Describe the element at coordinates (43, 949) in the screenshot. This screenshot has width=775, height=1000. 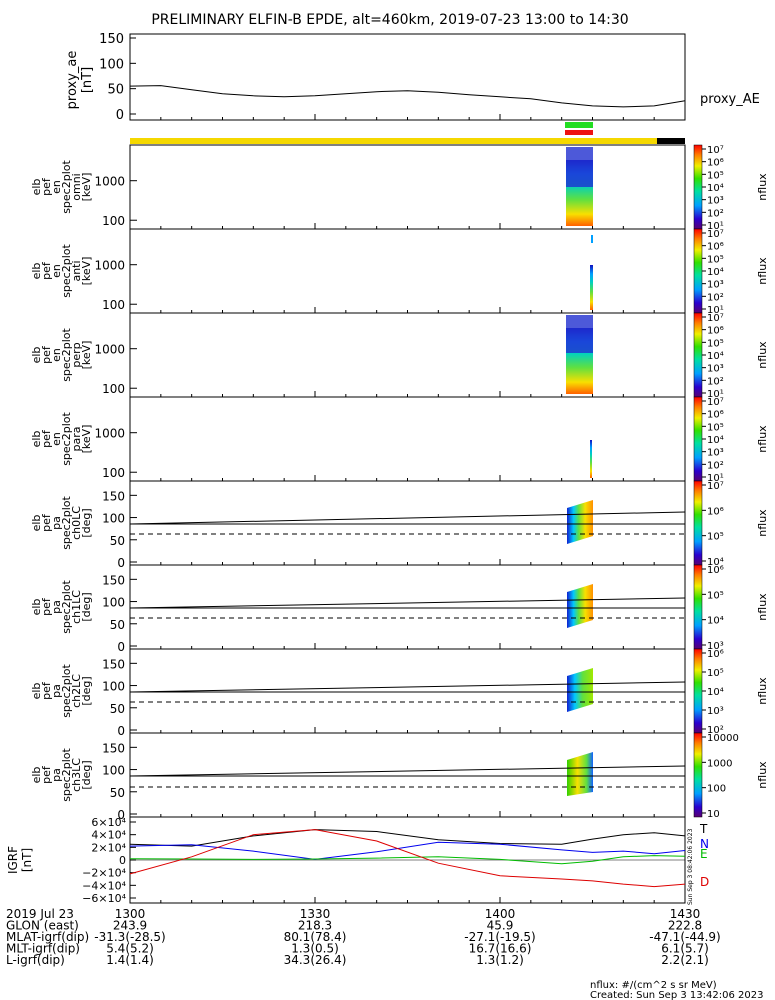
I see `footer-row-label: MLT-igrf(dip)` at that location.